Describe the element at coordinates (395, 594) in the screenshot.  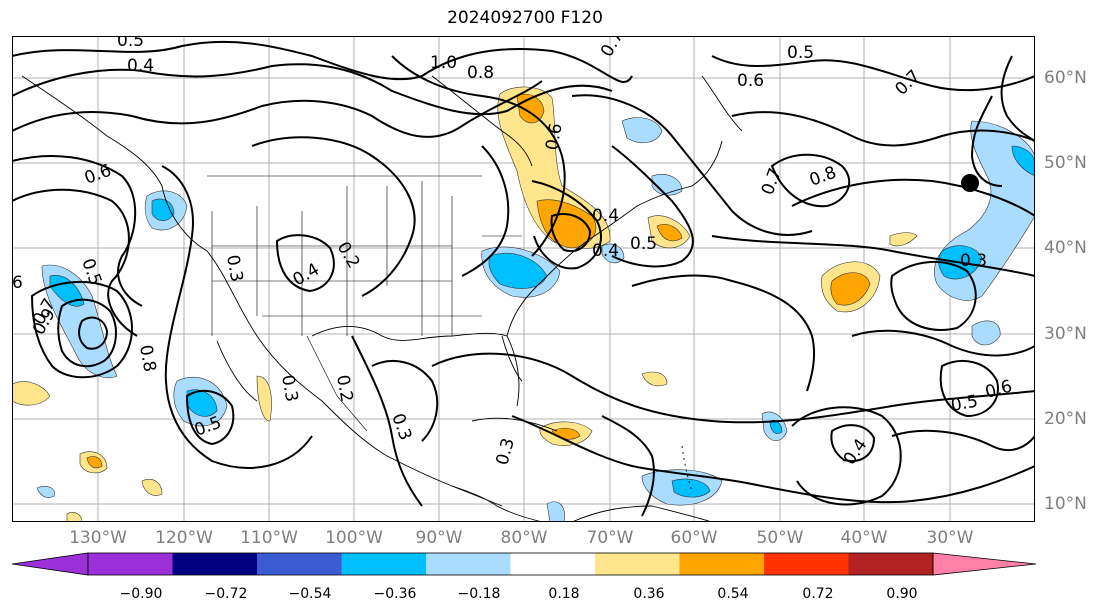
I see `colorbar-tick-label: −0.36` at that location.